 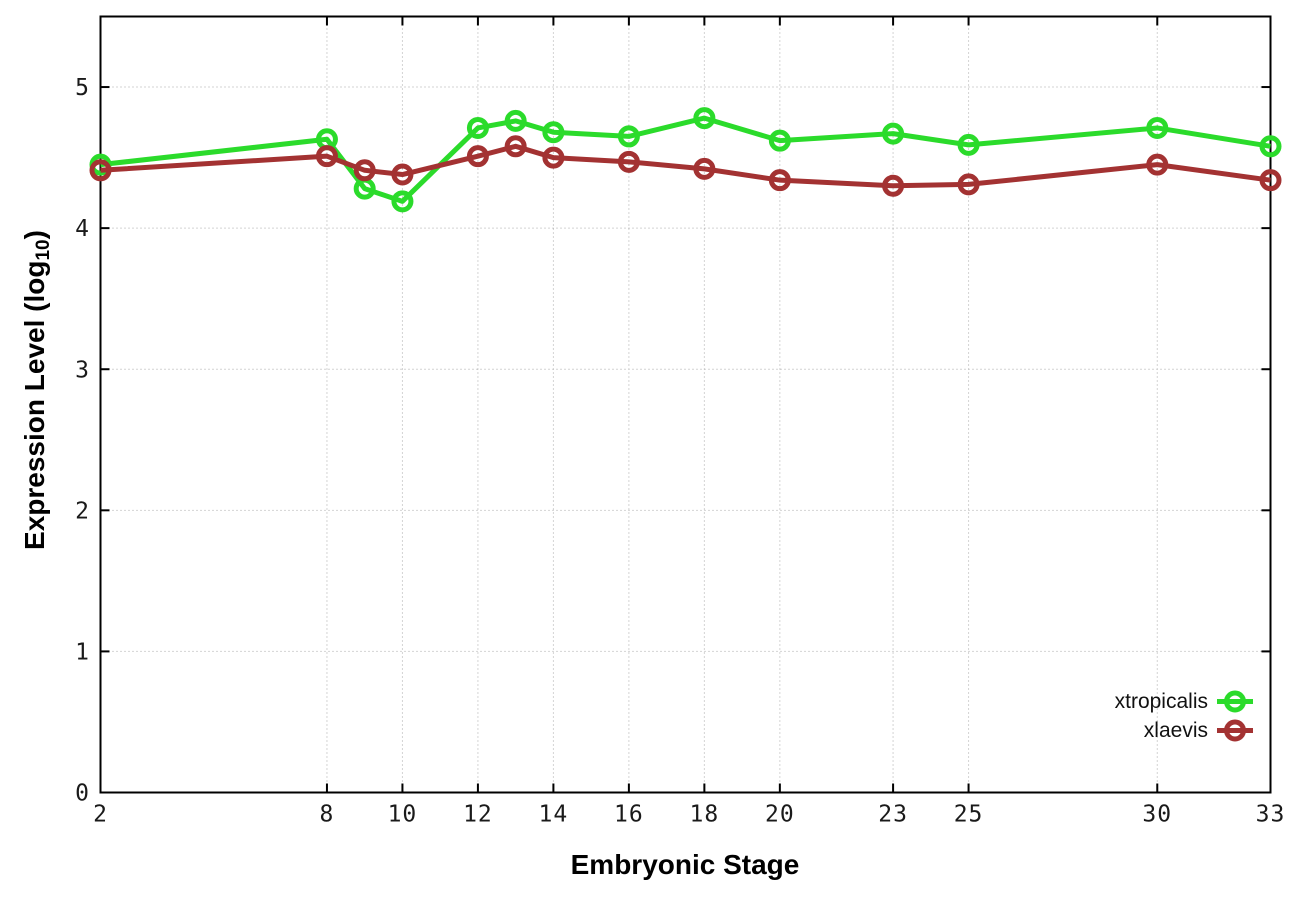 I want to click on y-tick-label: 4, so click(x=82, y=229).